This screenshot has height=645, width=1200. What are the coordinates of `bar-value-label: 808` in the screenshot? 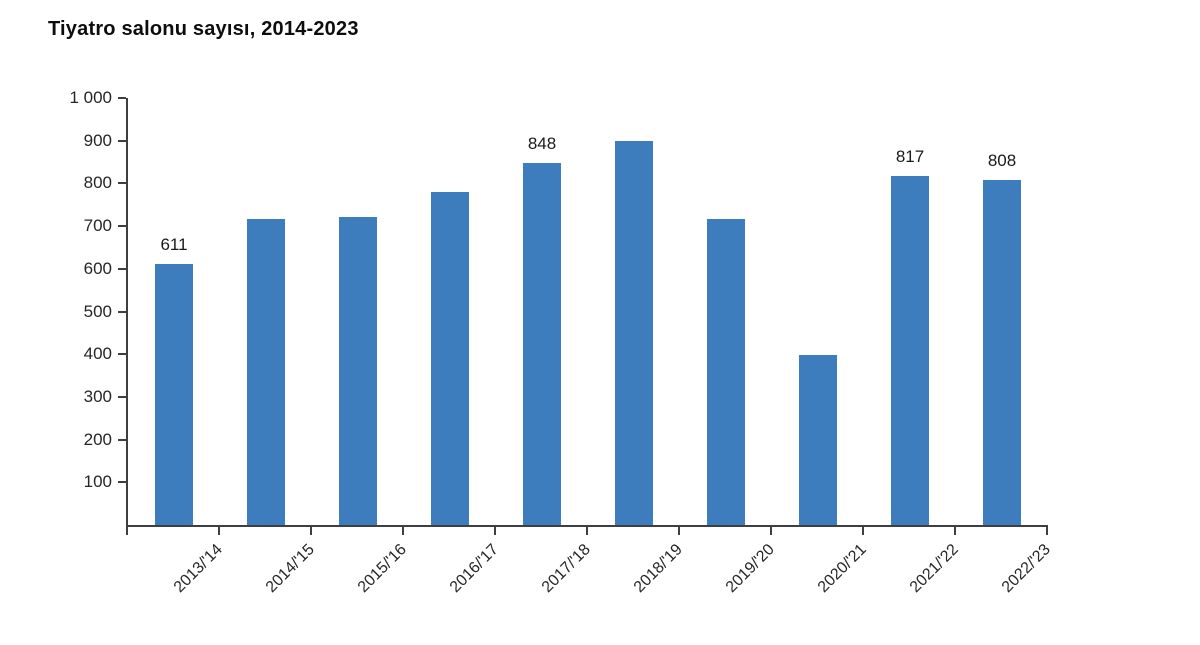 It's located at (1002, 160).